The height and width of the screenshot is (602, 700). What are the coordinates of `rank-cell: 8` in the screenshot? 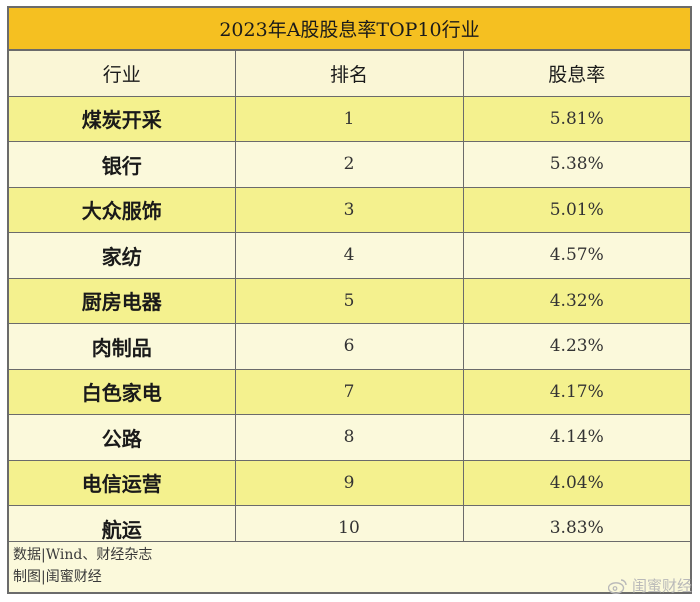 It's located at (349, 437).